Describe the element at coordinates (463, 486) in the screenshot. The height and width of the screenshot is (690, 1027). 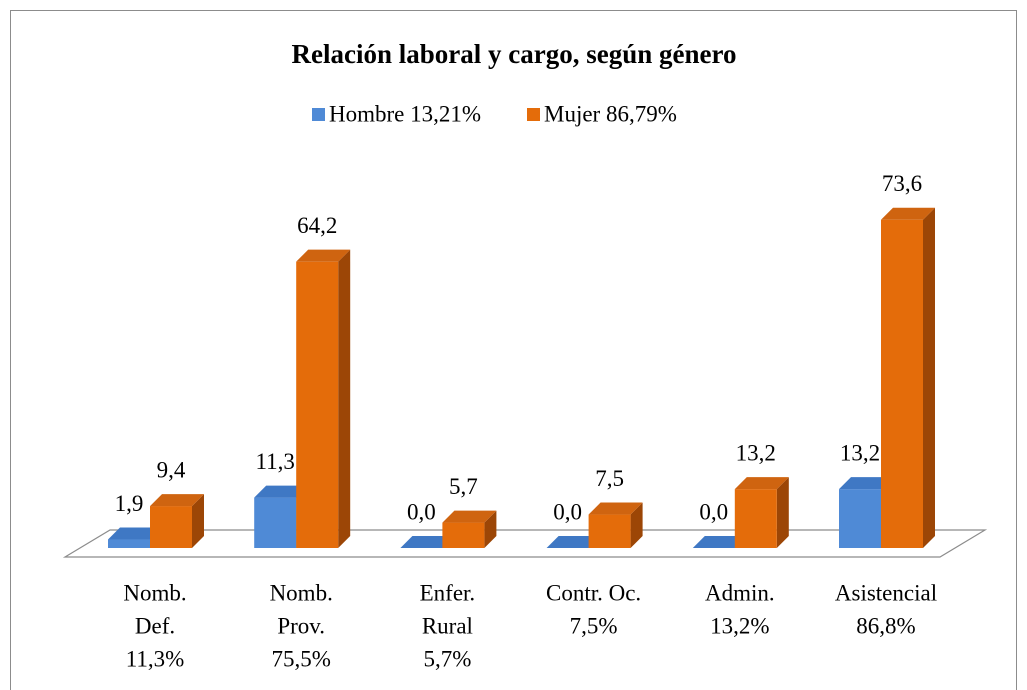
I see `value-label: 5,7` at that location.